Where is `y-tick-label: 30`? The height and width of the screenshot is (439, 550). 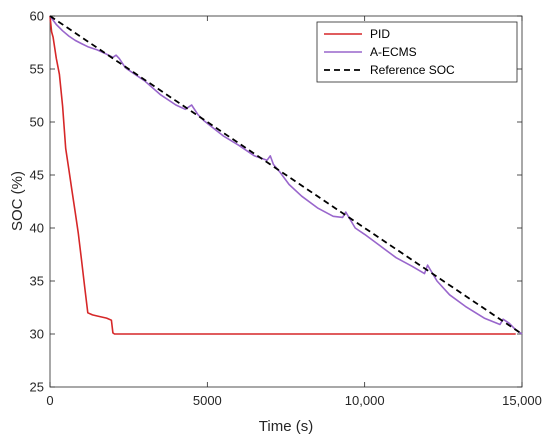 y-tick-label: 30 is located at coordinates (37, 334).